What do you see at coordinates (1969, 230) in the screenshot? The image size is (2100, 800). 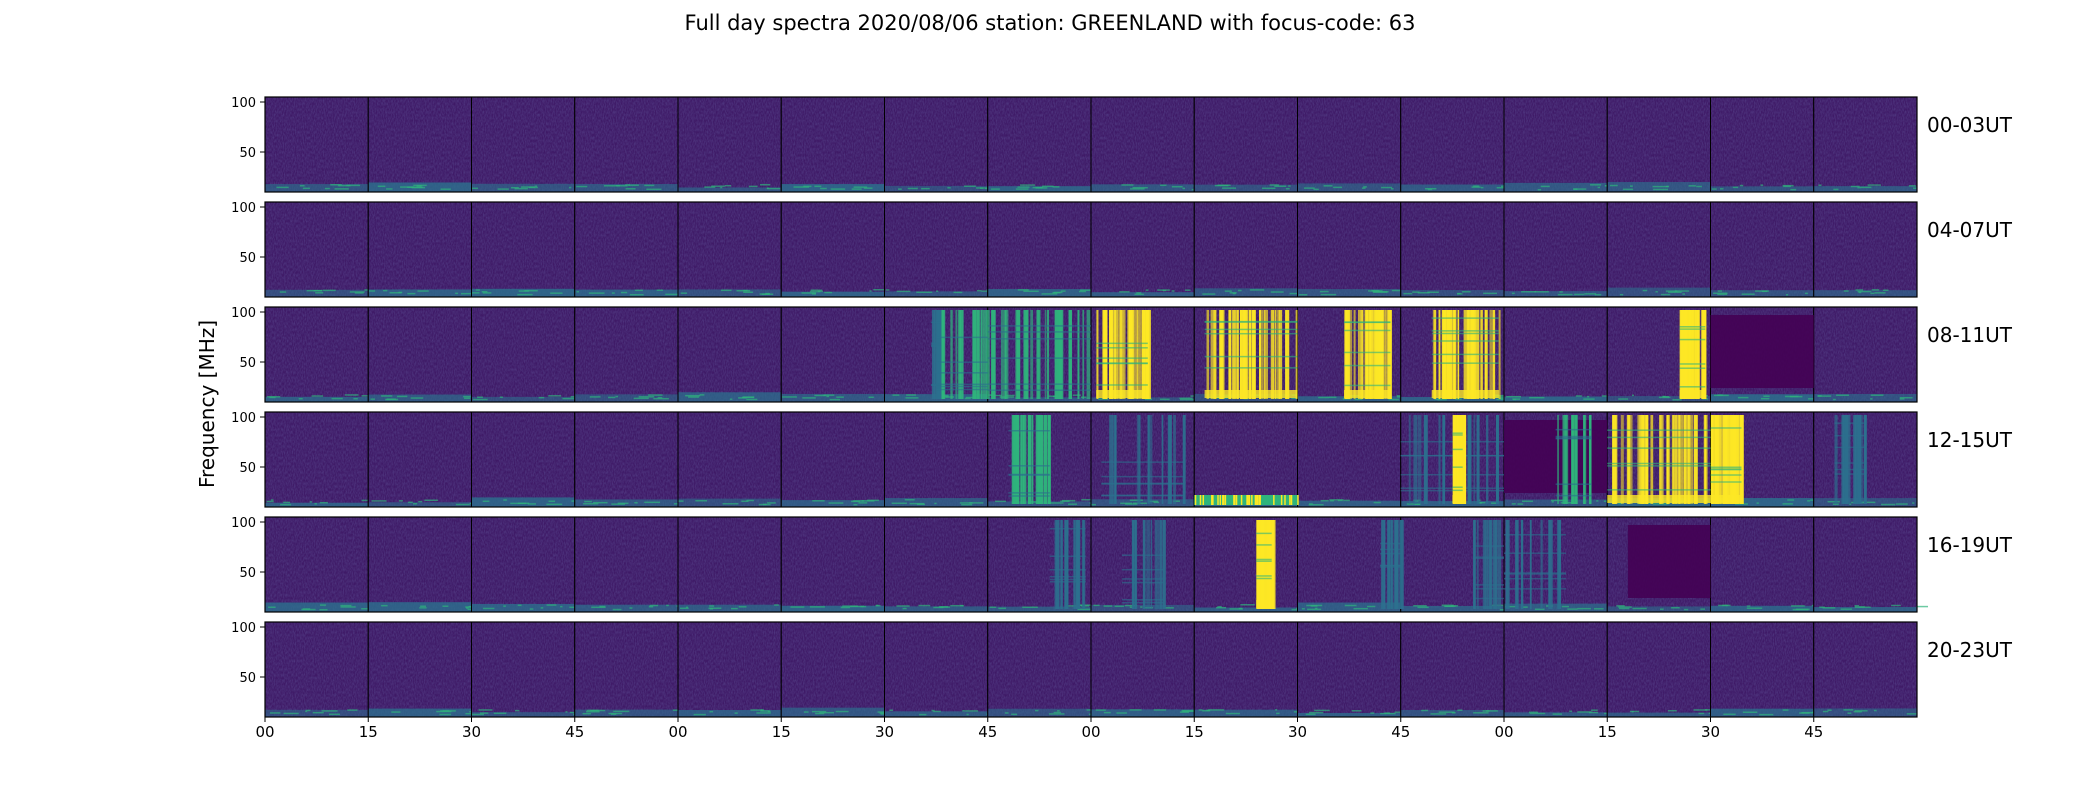 I see `row-label: 04-07UT` at bounding box center [1969, 230].